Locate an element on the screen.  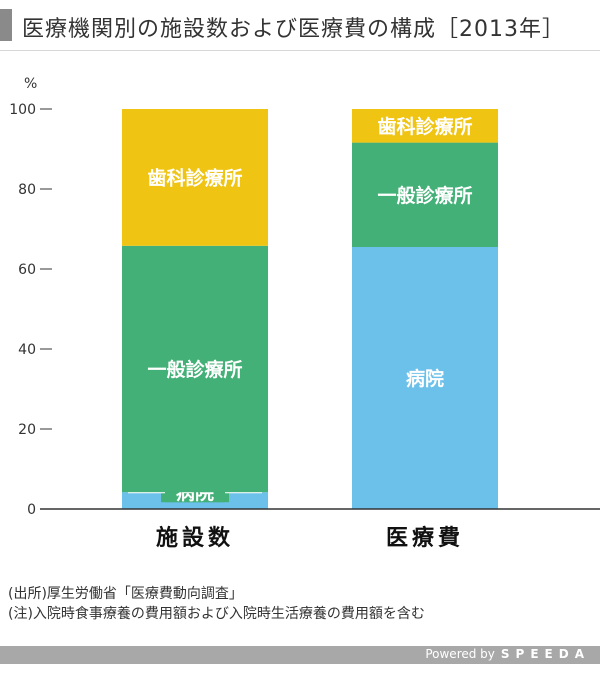
y-unit-label: % is located at coordinates (30, 84).